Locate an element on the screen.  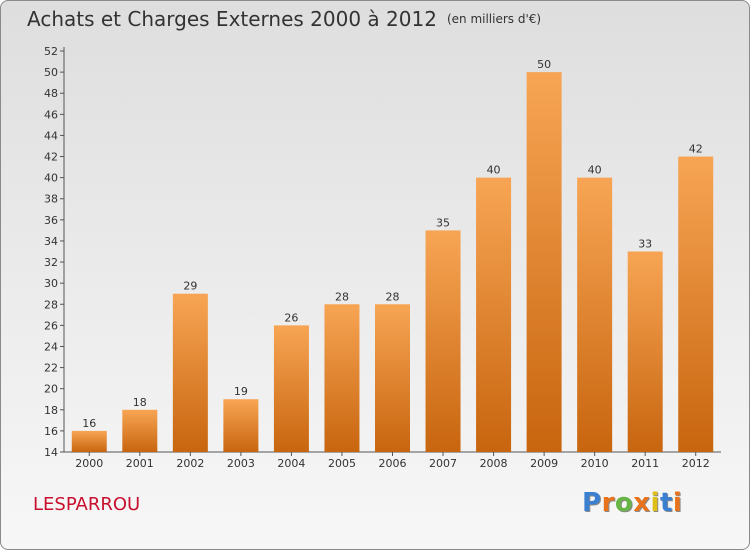
y-tick-label: 30 is located at coordinates (51, 283).